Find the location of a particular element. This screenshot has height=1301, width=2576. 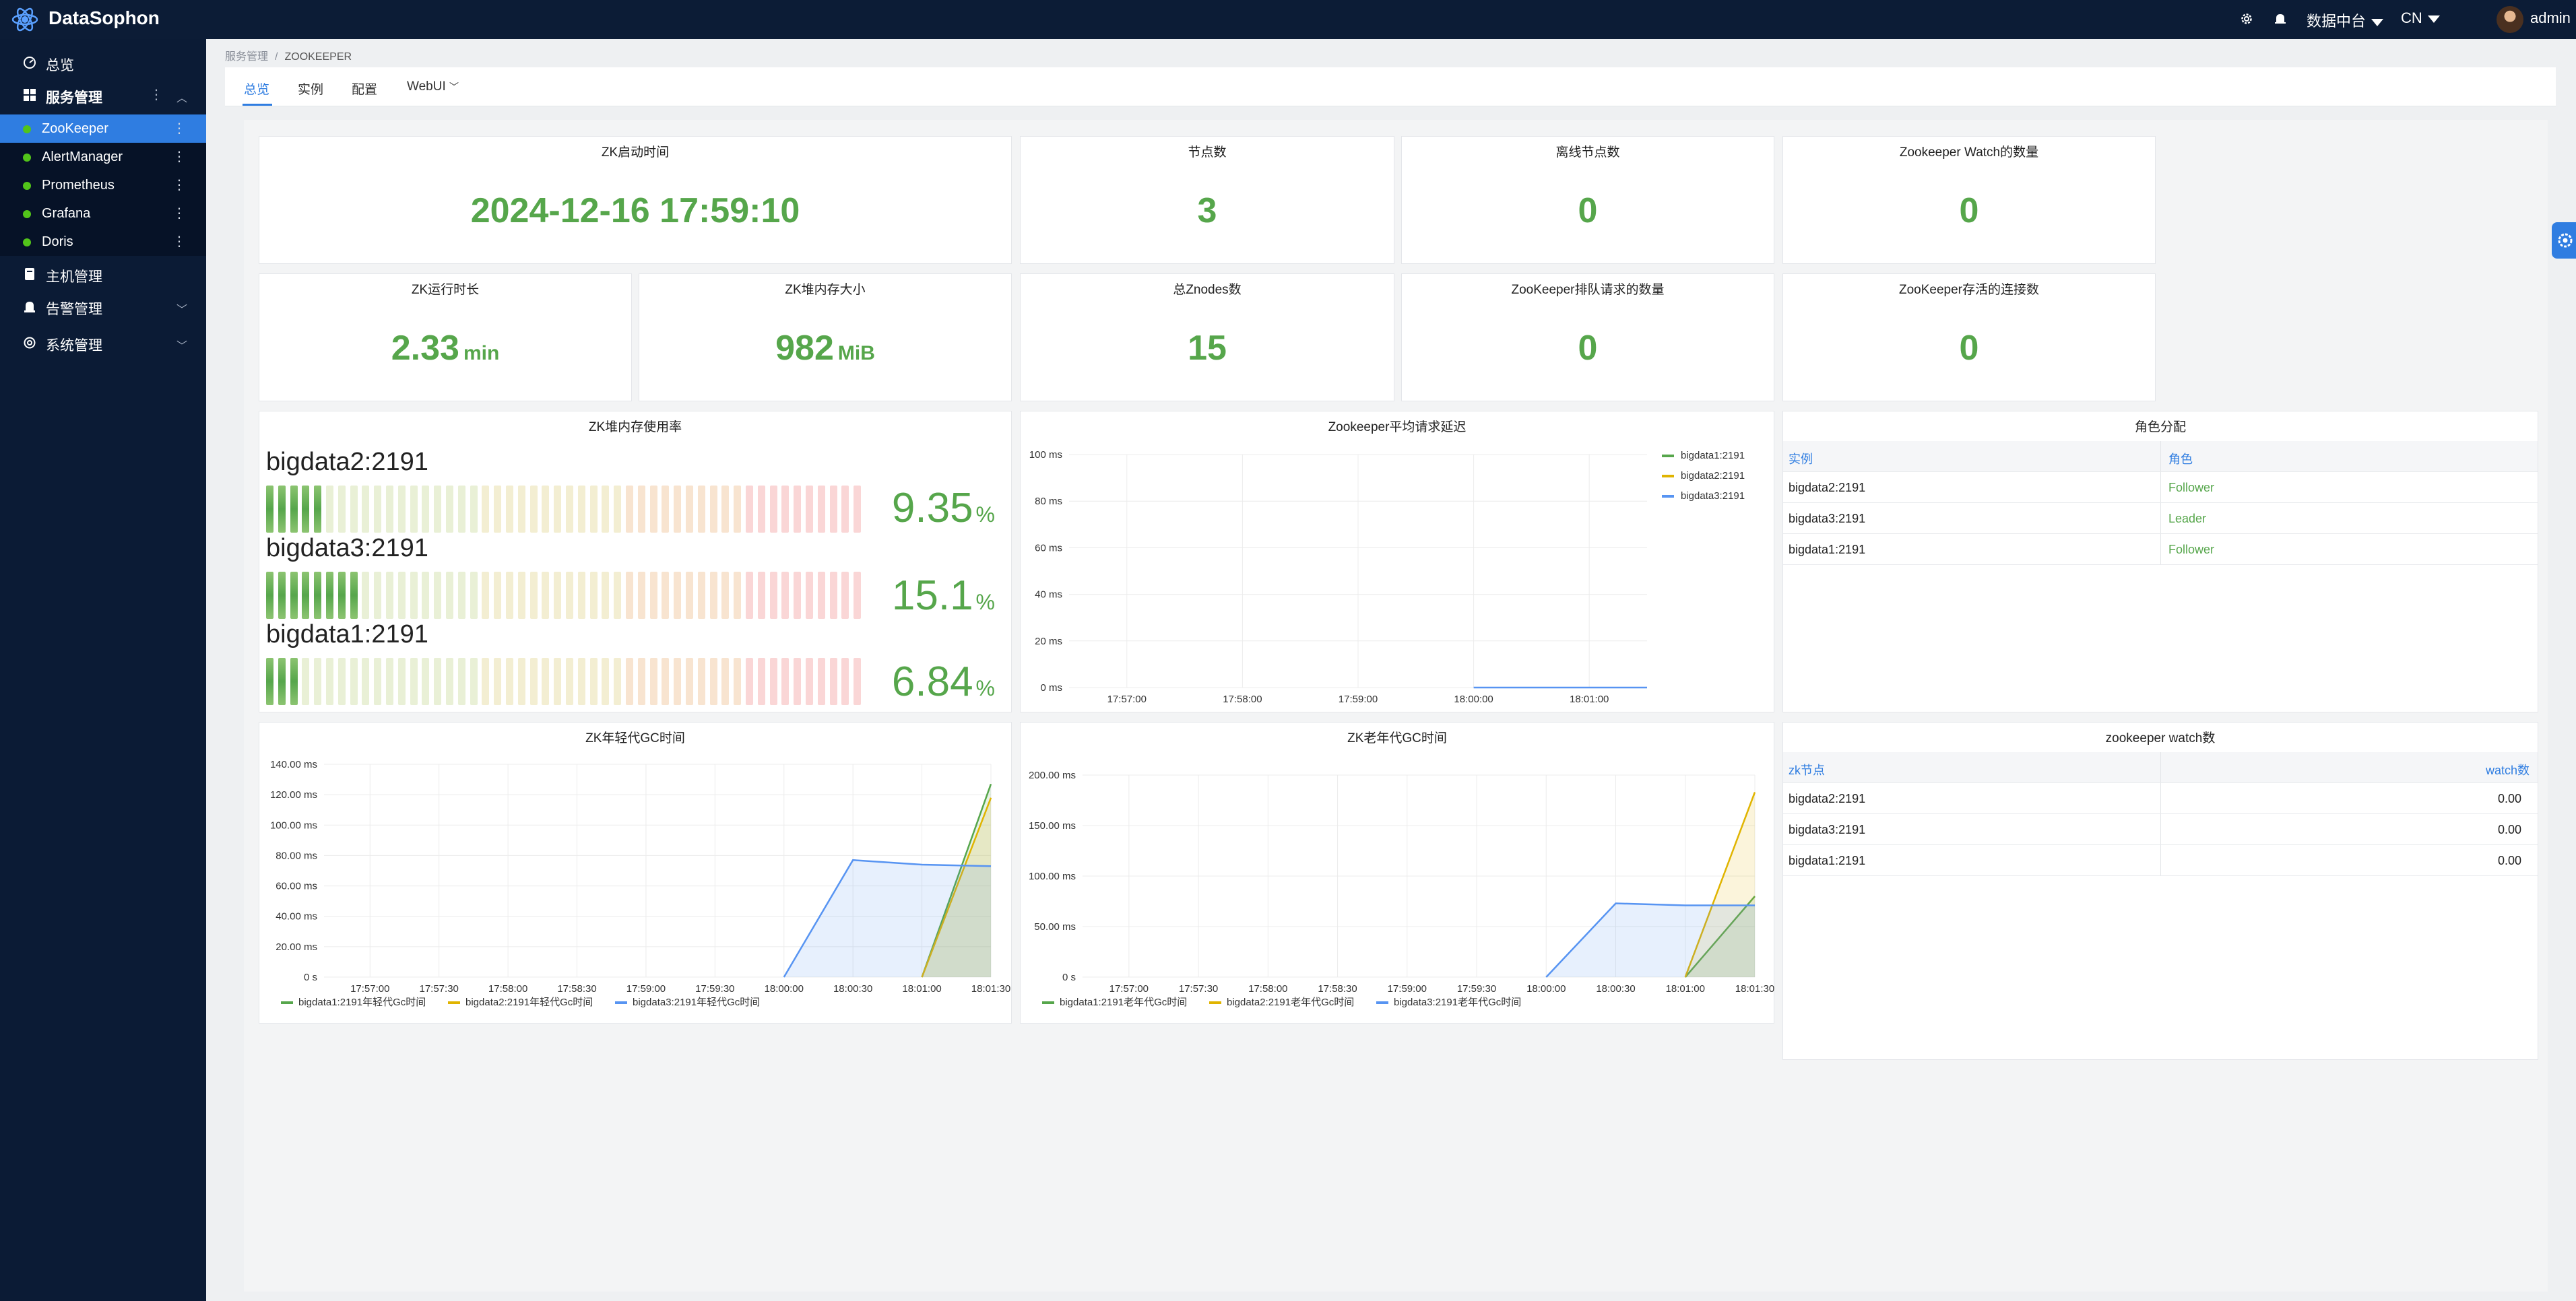

sidebar-service-zookeeper: ZooKeeper ⋮ is located at coordinates (103, 128).